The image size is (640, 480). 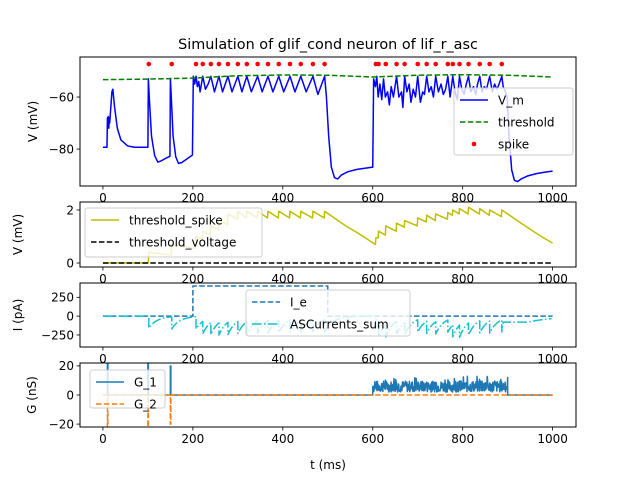 I want to click on legend-label: G_2, so click(x=145, y=404).